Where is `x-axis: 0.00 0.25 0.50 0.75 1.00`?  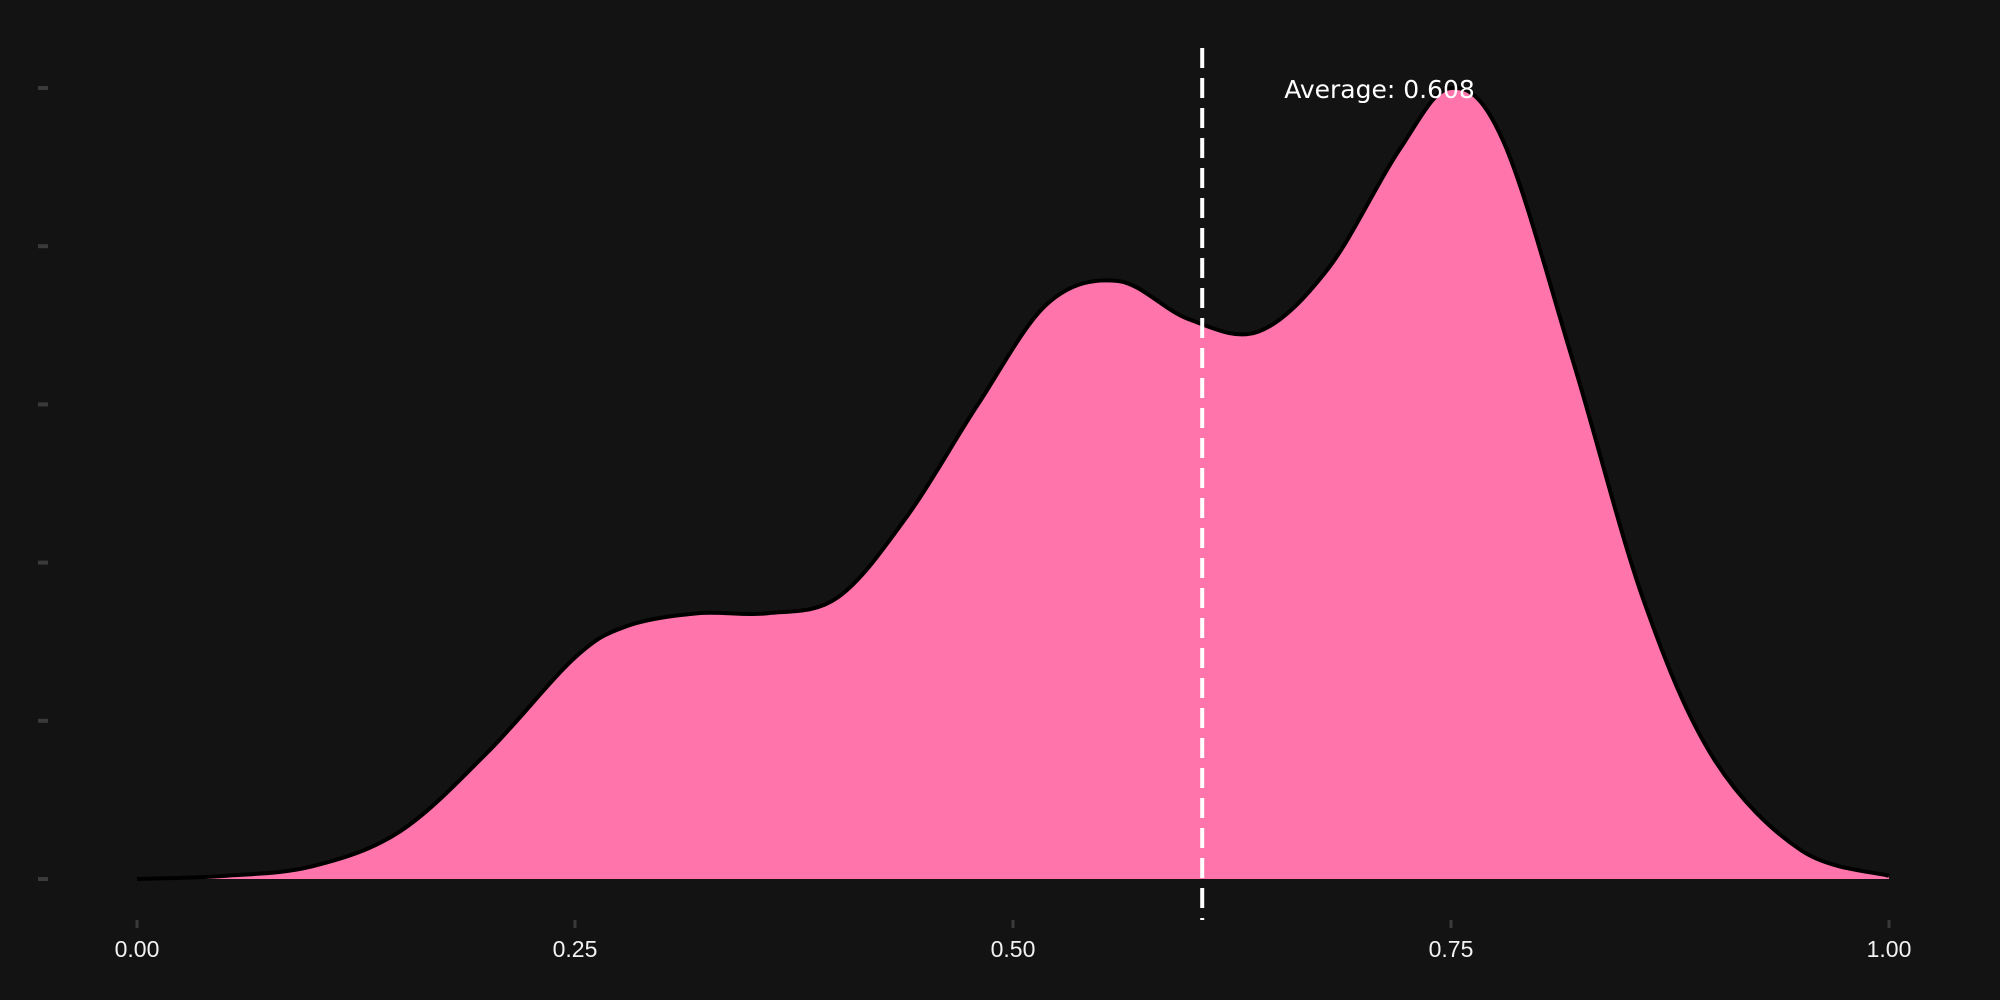 x-axis: 0.00 0.25 0.50 0.75 1.00 is located at coordinates (1013, 941).